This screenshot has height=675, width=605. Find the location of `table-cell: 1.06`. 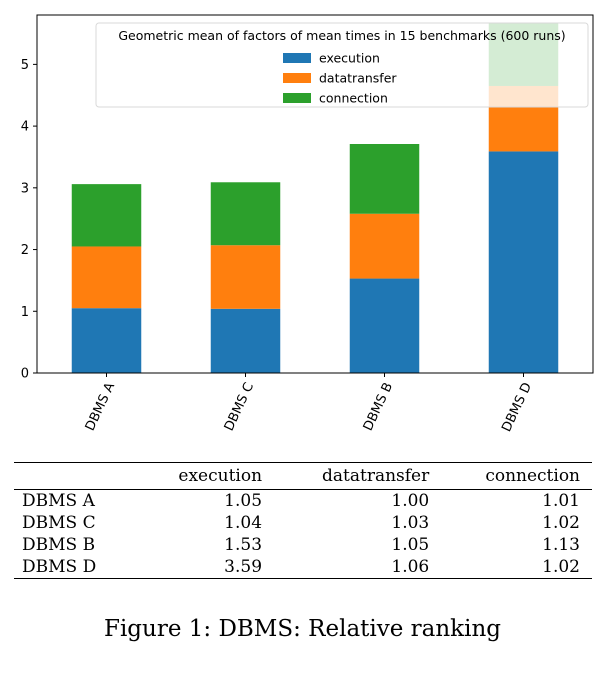

table-cell: 1.06 is located at coordinates (410, 567).